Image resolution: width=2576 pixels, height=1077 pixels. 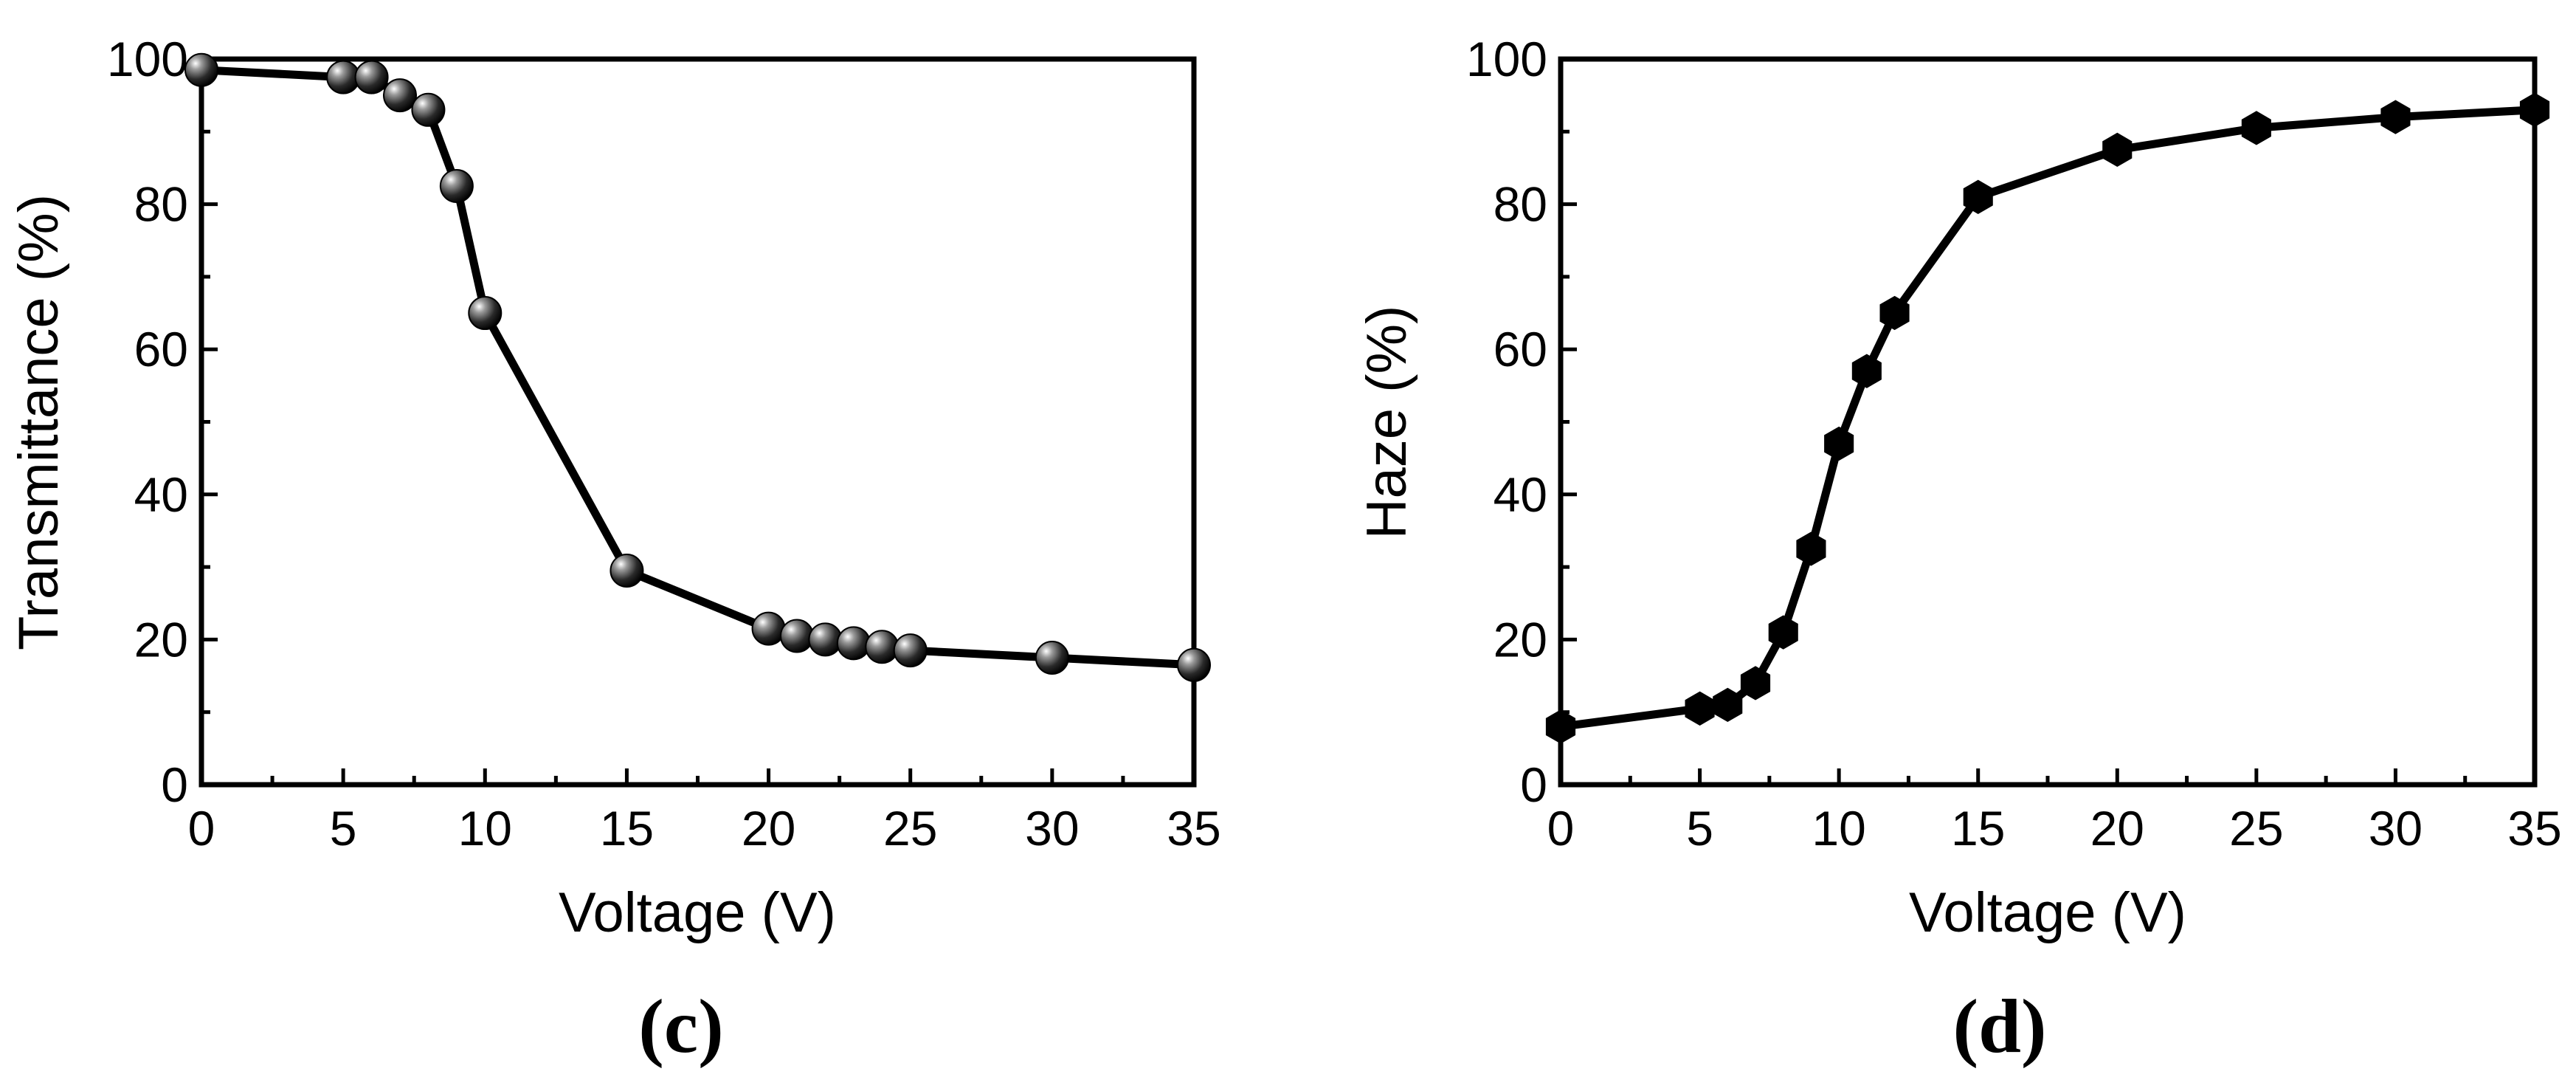 I want to click on x-tick-label-c-4: 20, so click(x=768, y=828).